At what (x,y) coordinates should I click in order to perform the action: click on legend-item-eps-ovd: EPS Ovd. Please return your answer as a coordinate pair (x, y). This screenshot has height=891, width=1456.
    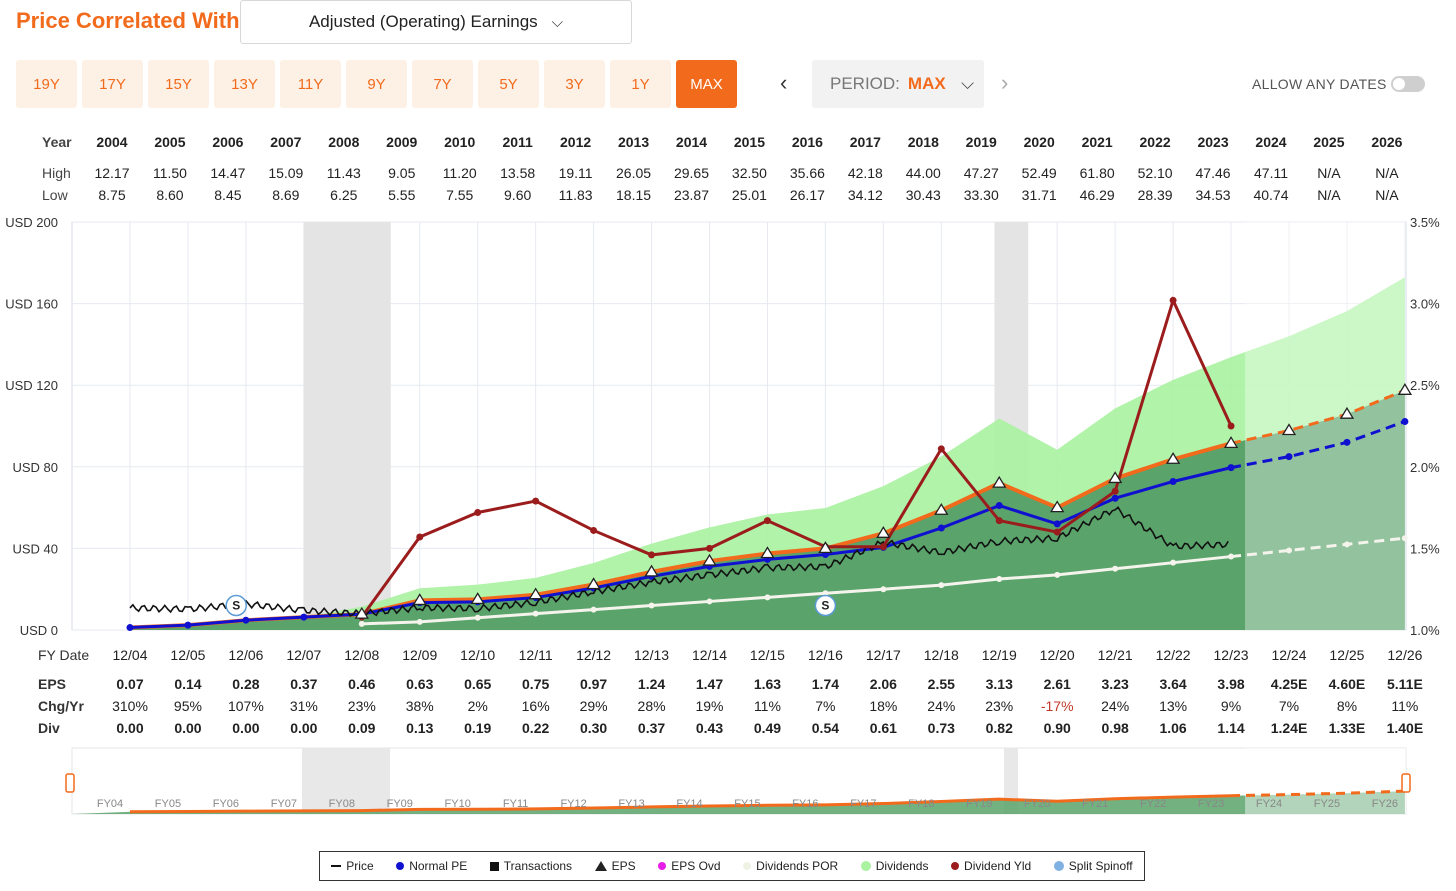
    Looking at the image, I should click on (689, 866).